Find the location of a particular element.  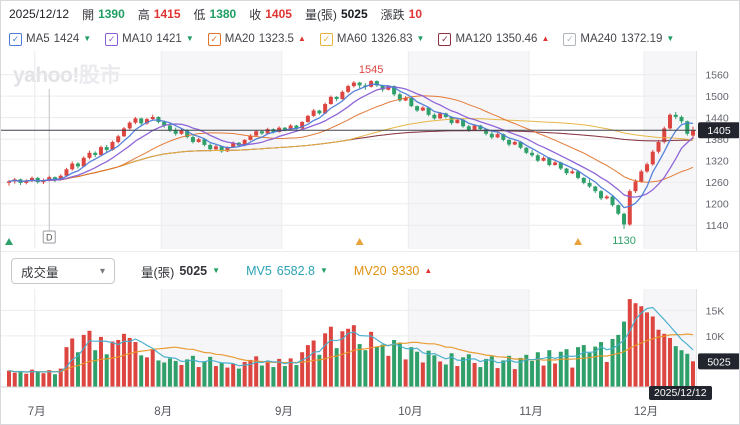

ma240-toggle: MA240 1372.19 ▼ is located at coordinates (619, 39).